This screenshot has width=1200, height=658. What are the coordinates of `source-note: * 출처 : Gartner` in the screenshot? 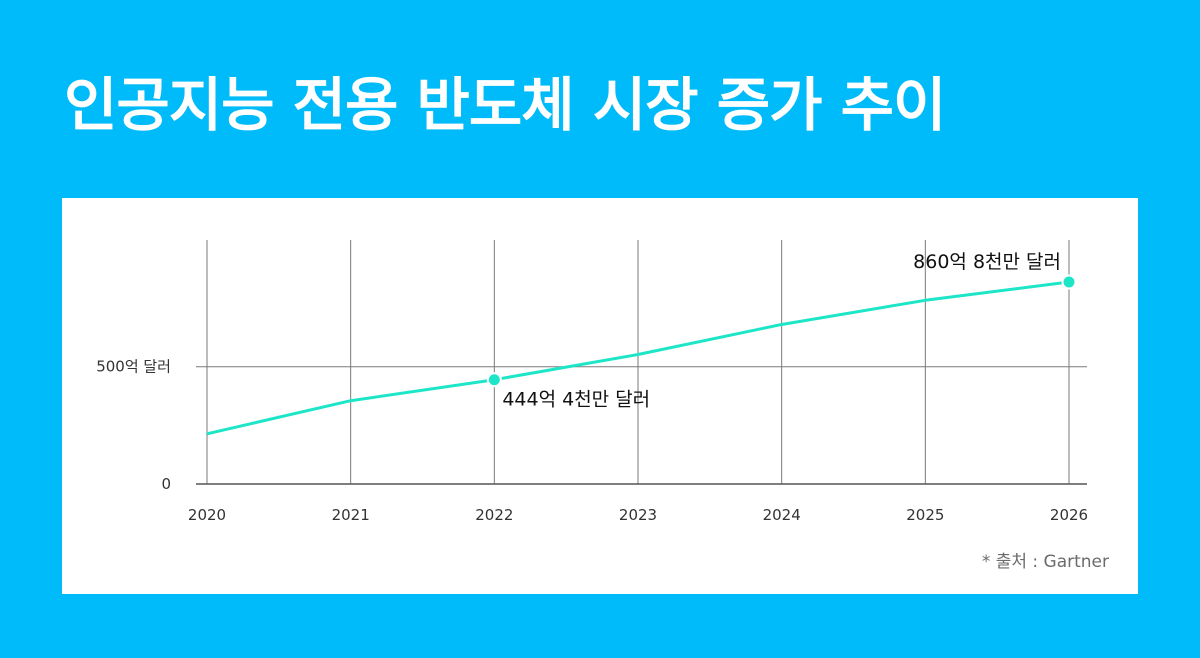 It's located at (1045, 562).